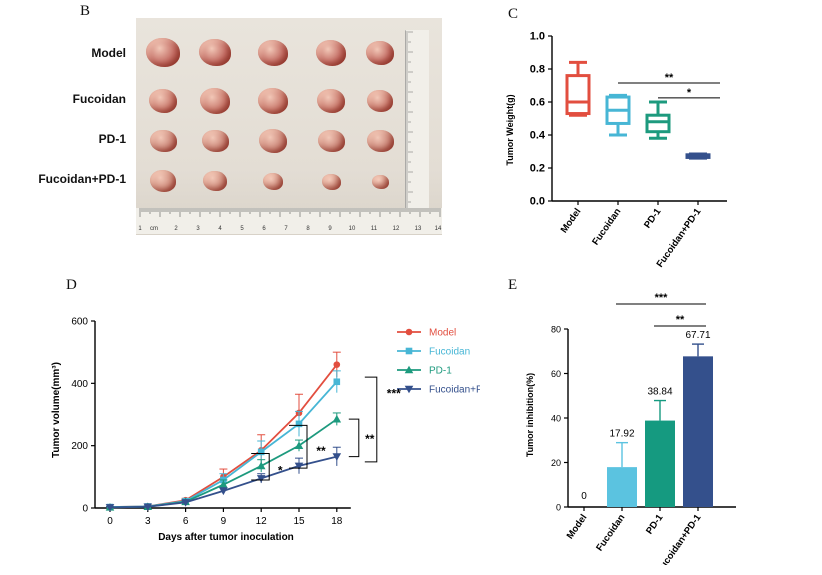  Describe the element at coordinates (267, 466) in the screenshot. I see `chart-d-sig-bracket: *` at that location.